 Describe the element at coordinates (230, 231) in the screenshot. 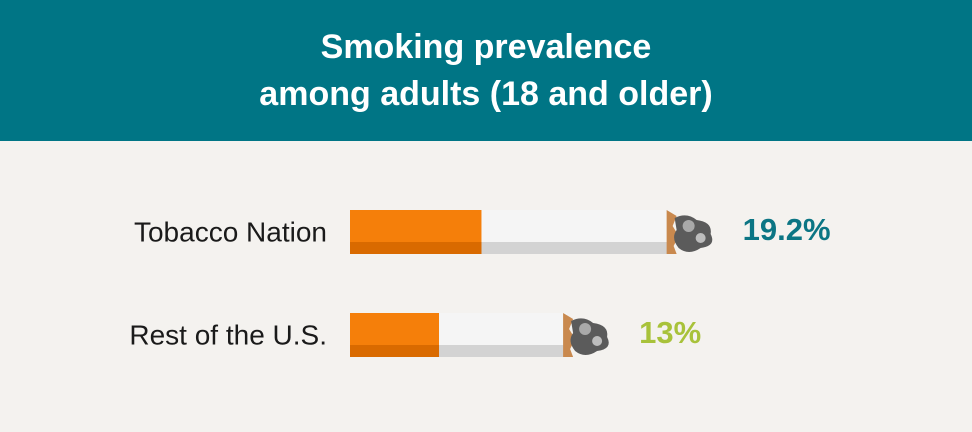

I see `category-label: Tobacco Nation` at that location.